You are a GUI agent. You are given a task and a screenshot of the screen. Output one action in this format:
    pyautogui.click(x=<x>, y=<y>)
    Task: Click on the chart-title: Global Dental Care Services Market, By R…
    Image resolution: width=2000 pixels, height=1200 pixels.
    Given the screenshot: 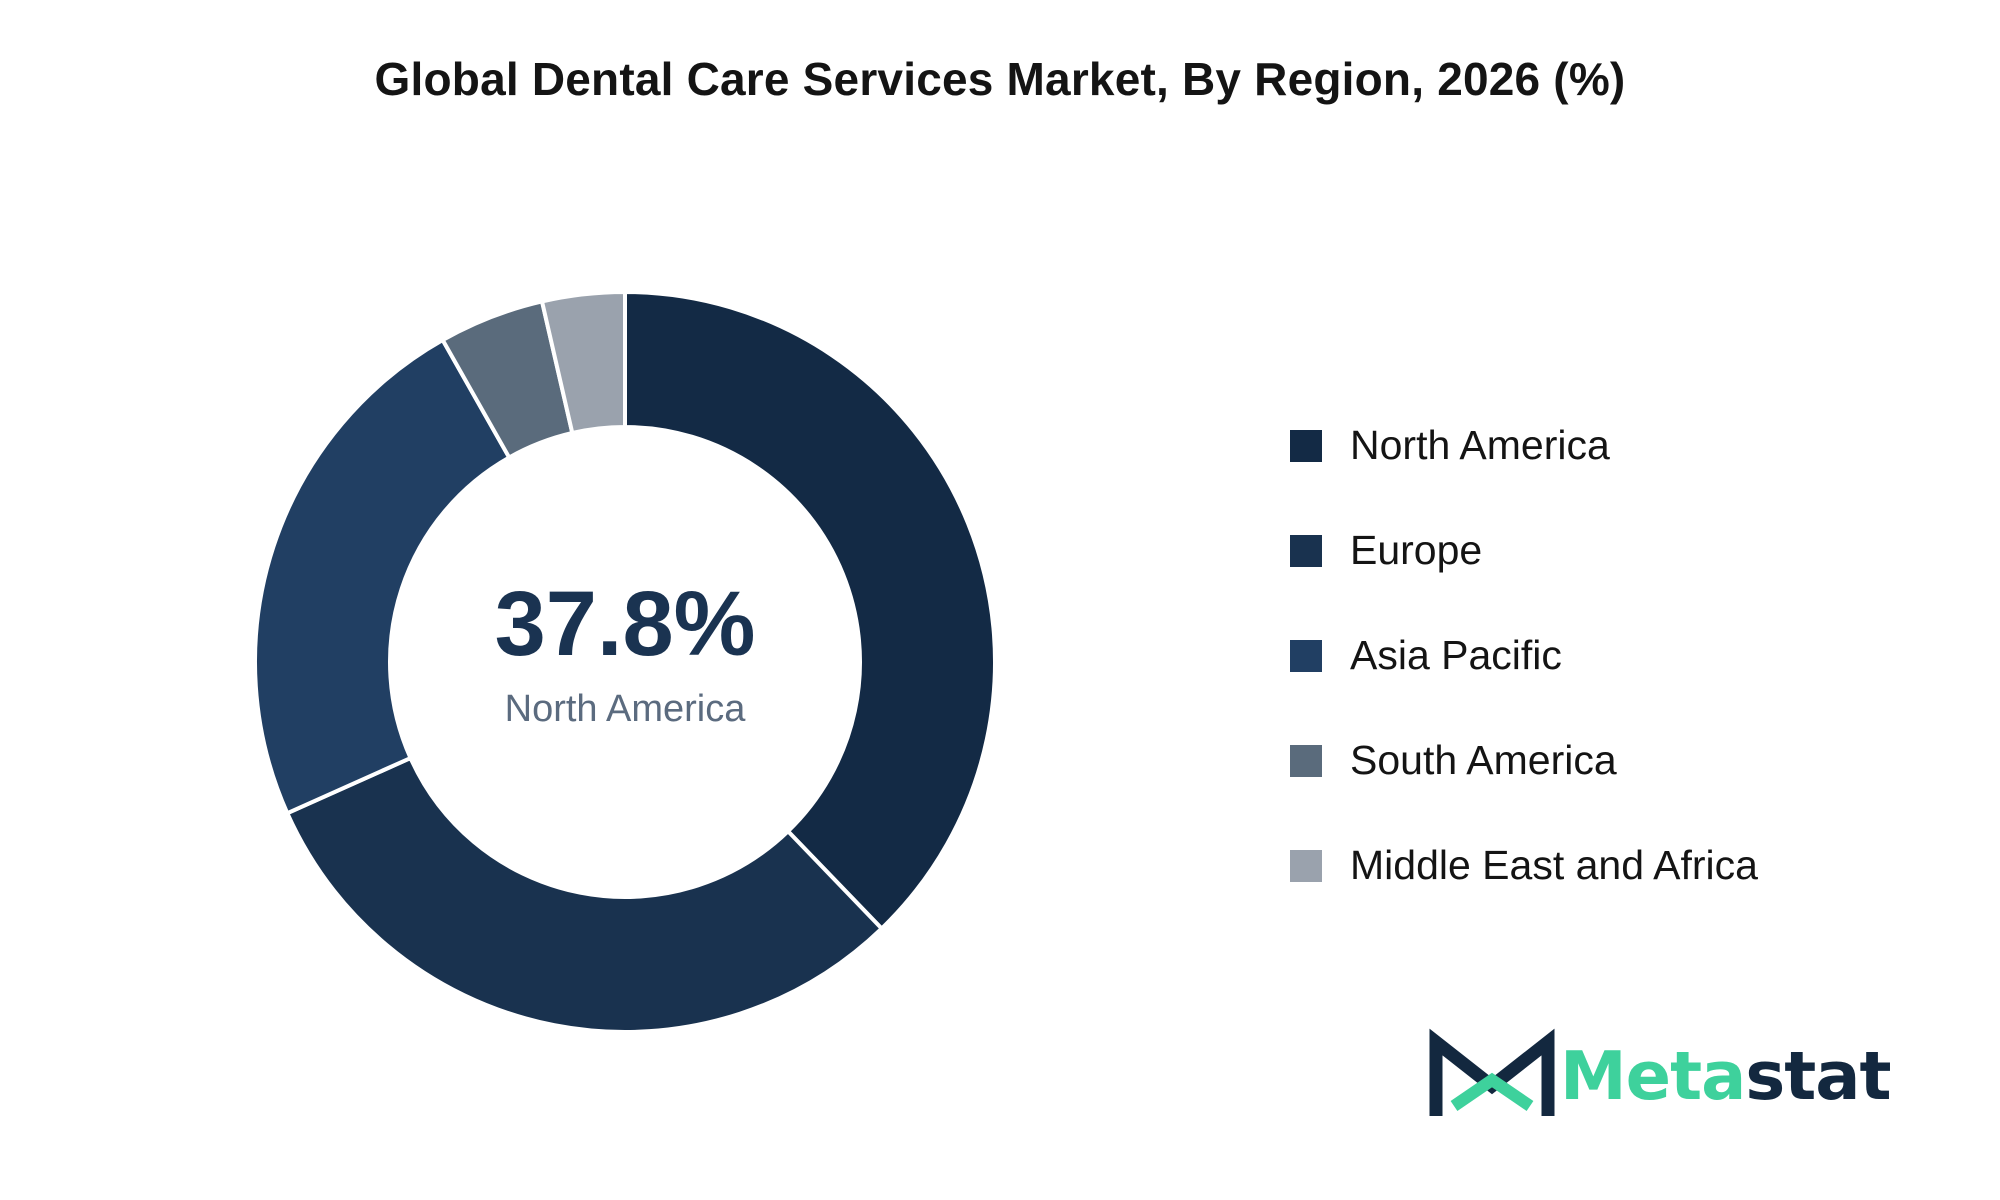 What is the action you would take?
    pyautogui.click(x=1000, y=79)
    